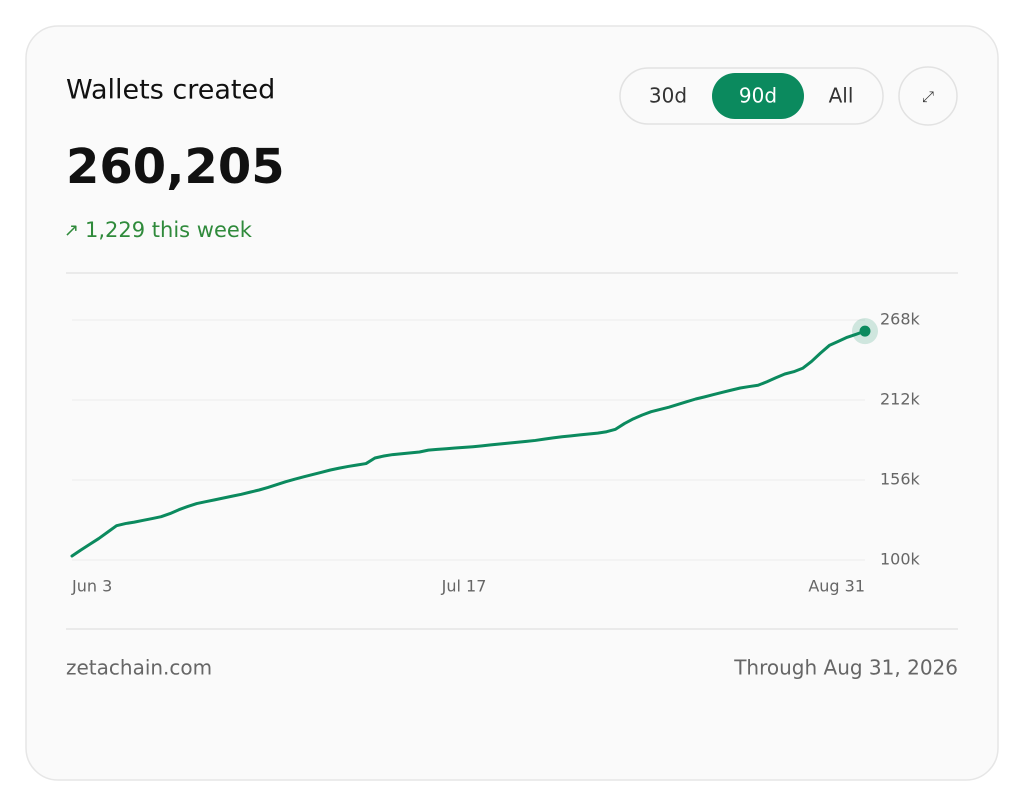  Describe the element at coordinates (865, 331) in the screenshot. I see `end-point` at that location.